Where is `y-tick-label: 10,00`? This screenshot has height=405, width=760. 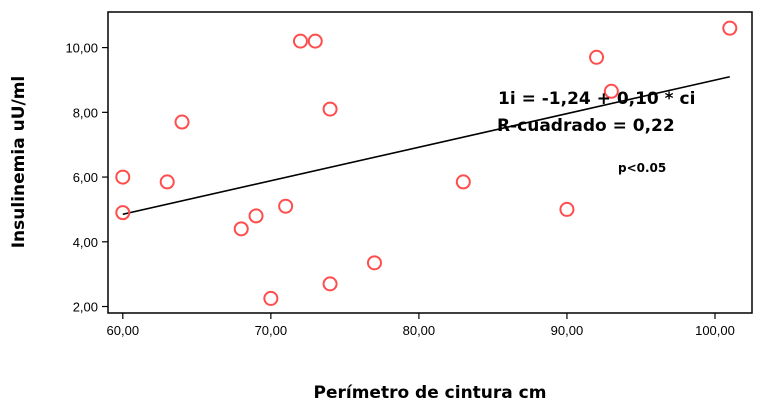
y-tick-label: 10,00 is located at coordinates (81, 48).